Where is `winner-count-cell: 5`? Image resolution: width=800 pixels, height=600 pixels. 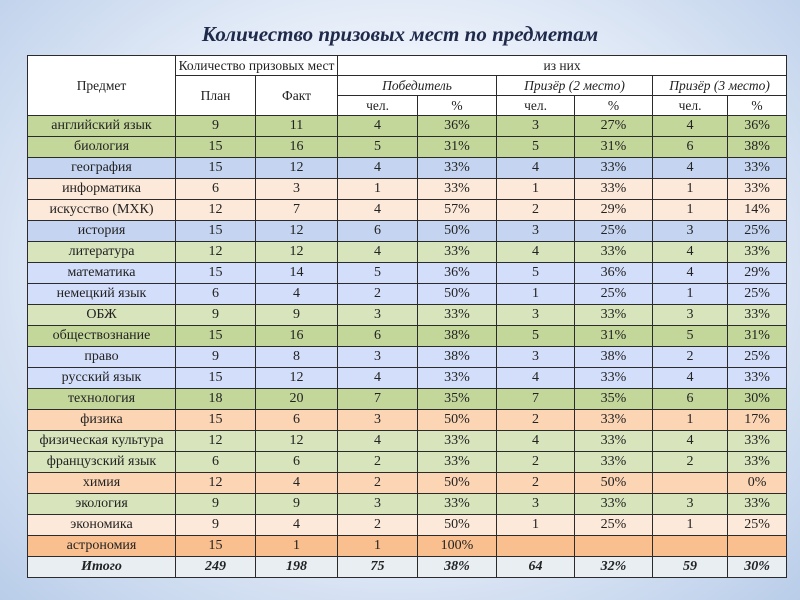
winner-count-cell: 5 is located at coordinates (378, 273).